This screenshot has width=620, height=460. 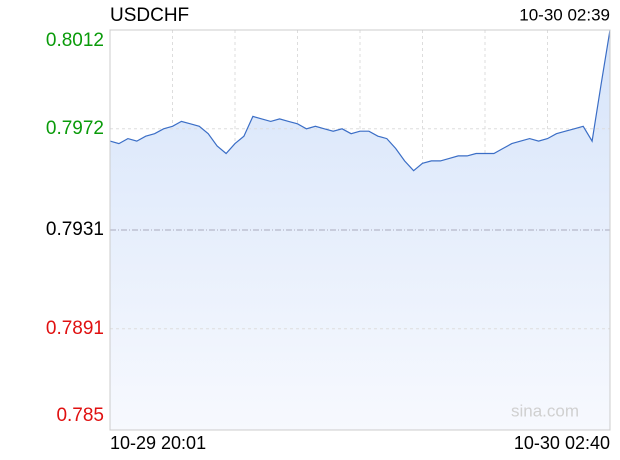 I want to click on x-tick-label: 10-30 02:40, so click(x=562, y=443).